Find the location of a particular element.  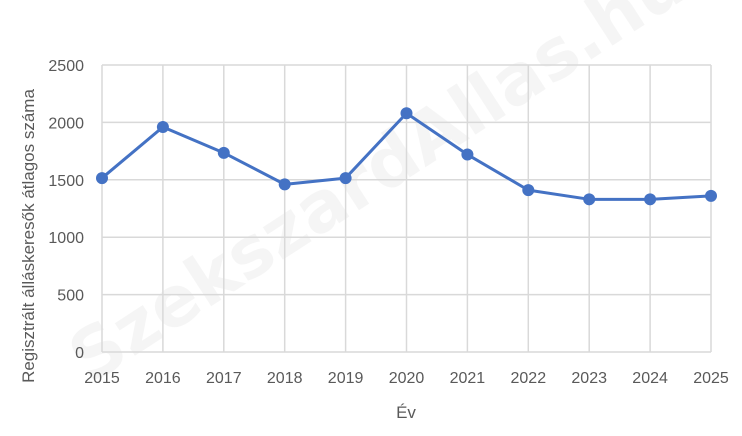

x-tick-label: 2016 is located at coordinates (163, 378).